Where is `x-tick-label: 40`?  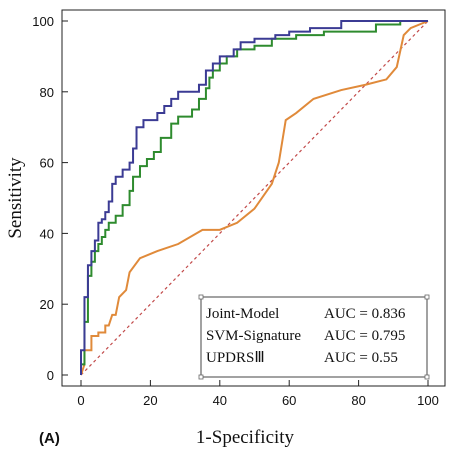 x-tick-label: 40 is located at coordinates (220, 400).